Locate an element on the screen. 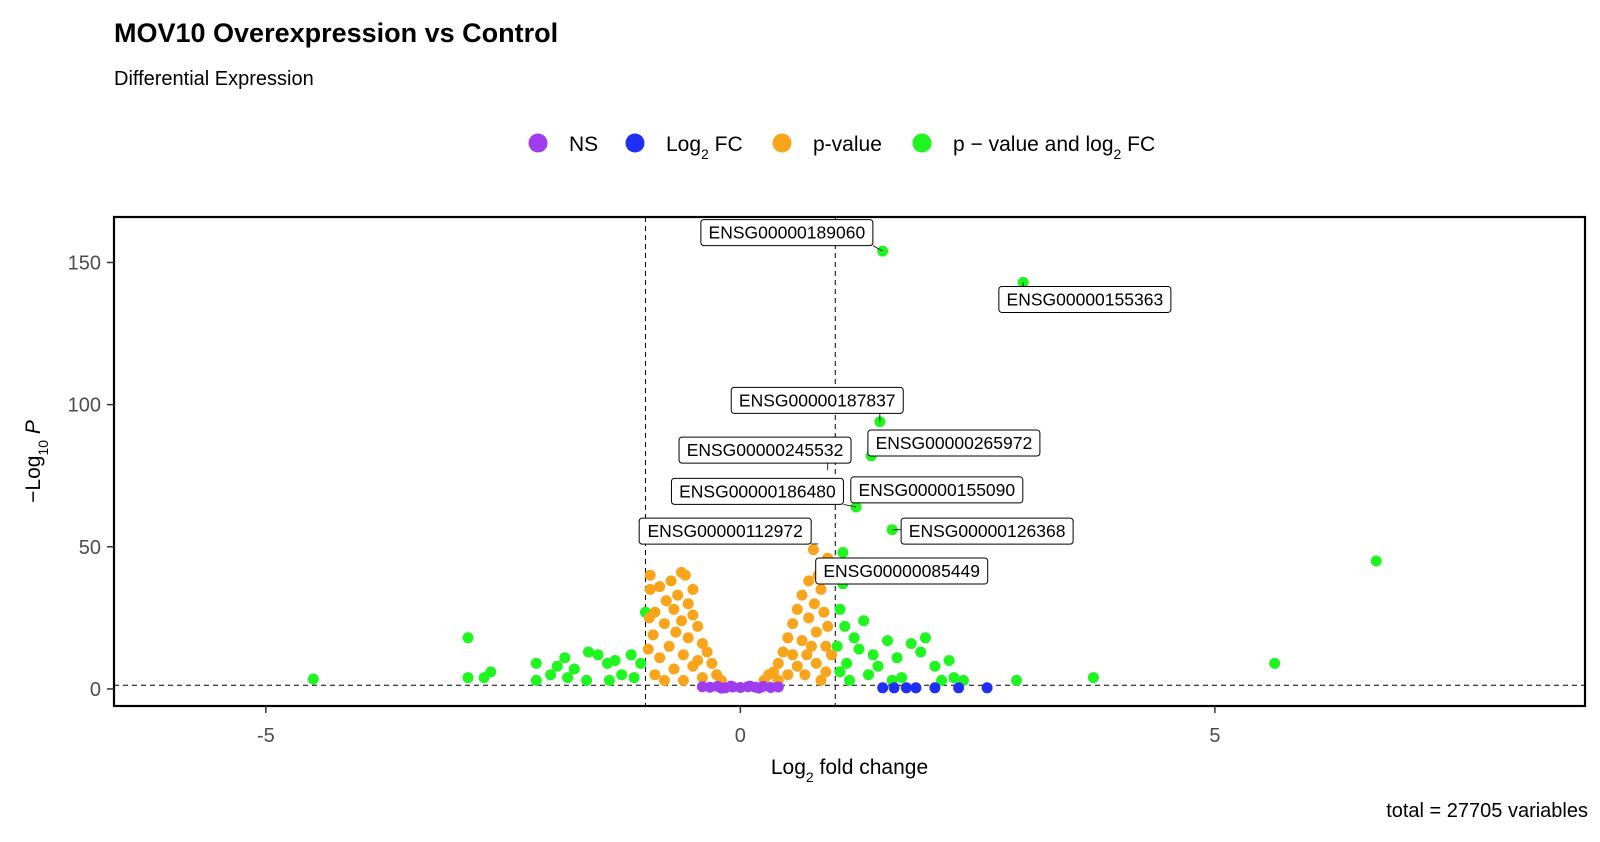 This screenshot has width=1600, height=842. gene-label-text: ENSG00000186480 is located at coordinates (757, 491).